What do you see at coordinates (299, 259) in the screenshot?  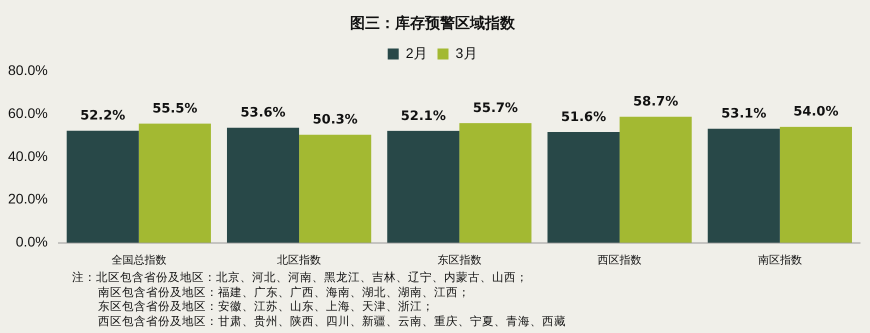 I see `x-tick-label: 北区指数` at bounding box center [299, 259].